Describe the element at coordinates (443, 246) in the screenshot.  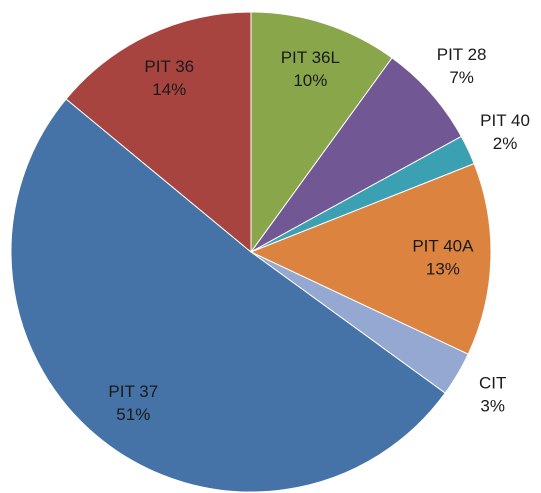
I see `slice-label: PIT 40A` at that location.